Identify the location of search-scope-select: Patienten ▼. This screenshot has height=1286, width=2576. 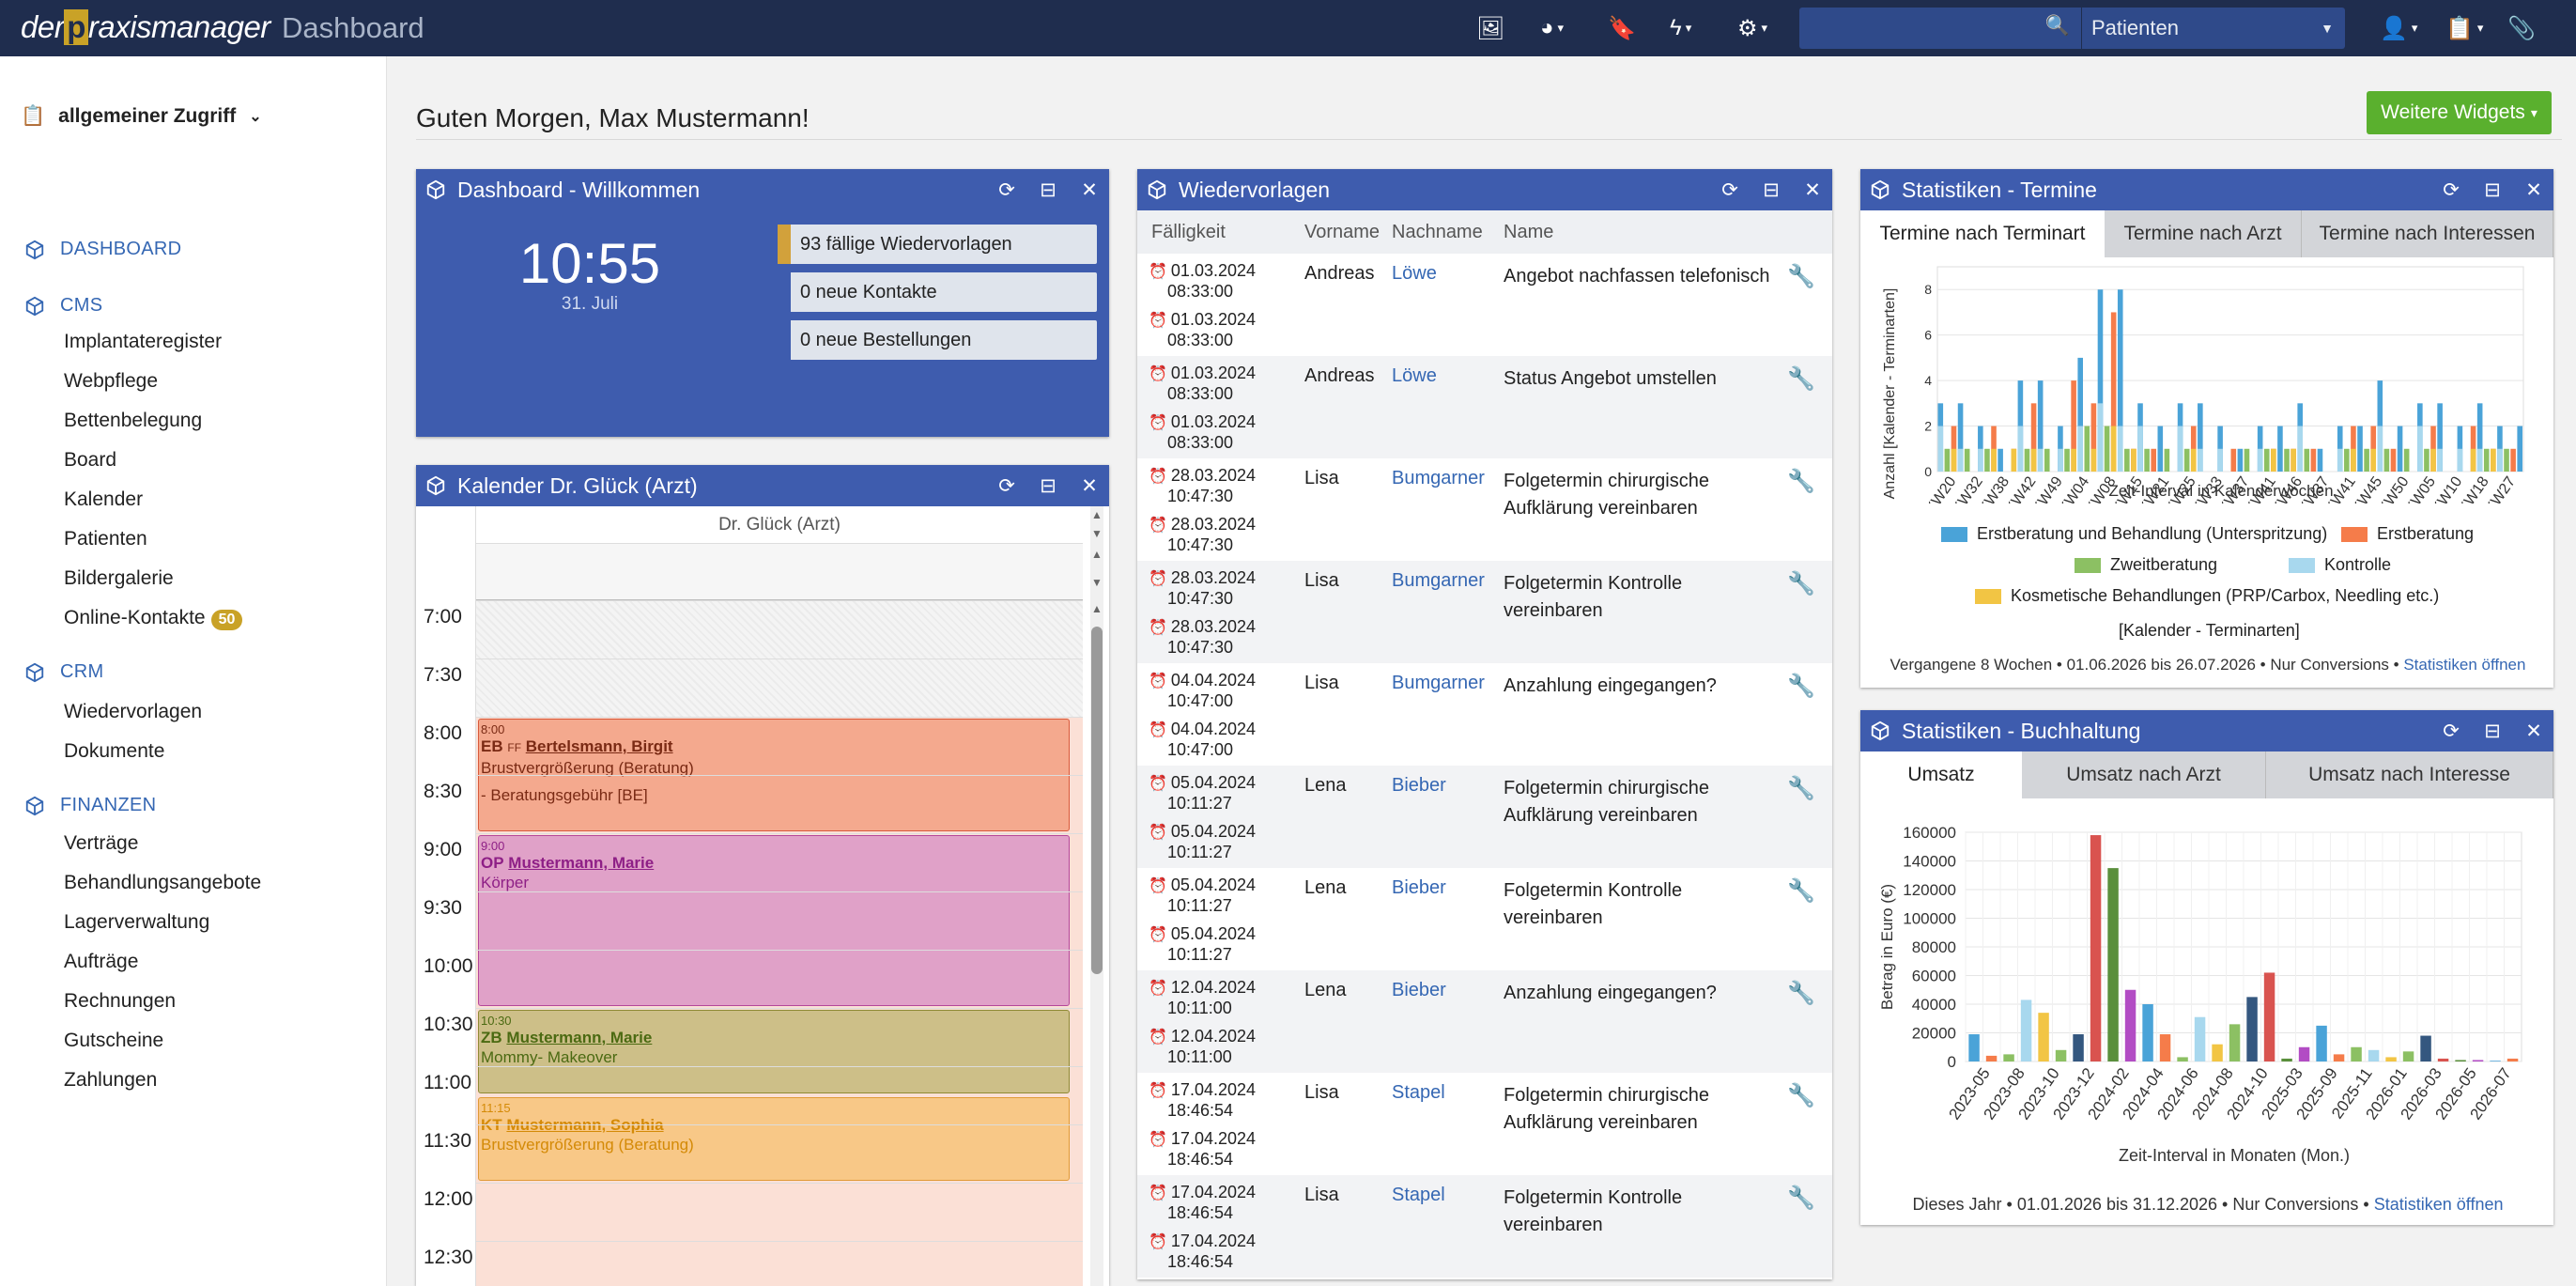
(2213, 29).